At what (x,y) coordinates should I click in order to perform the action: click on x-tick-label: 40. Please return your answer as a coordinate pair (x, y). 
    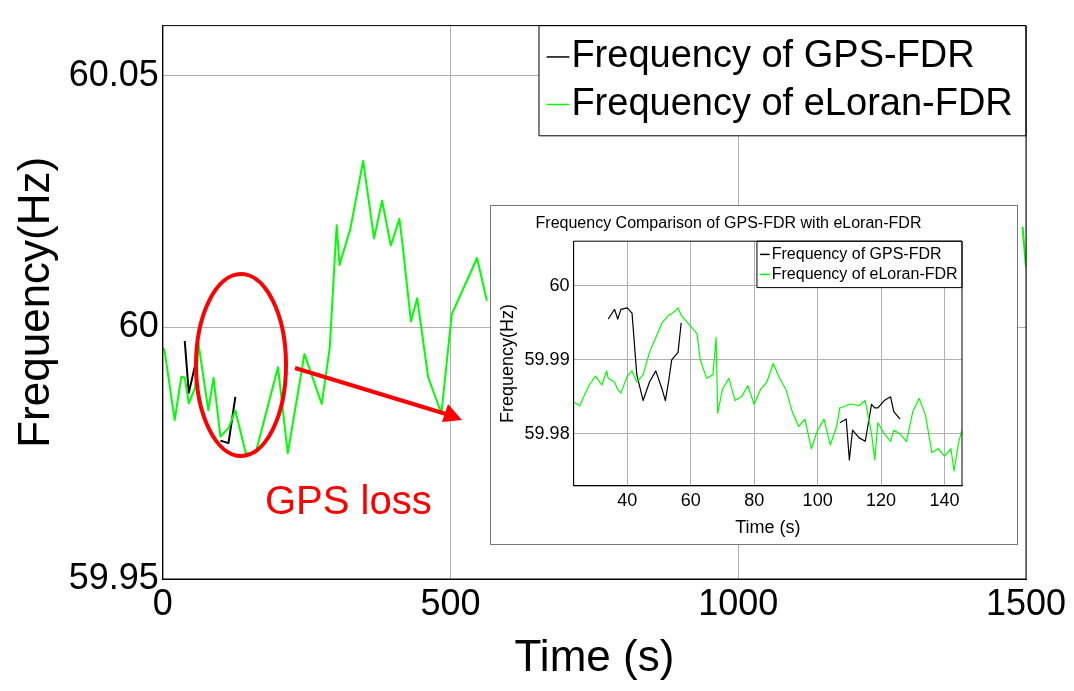
    Looking at the image, I should click on (627, 499).